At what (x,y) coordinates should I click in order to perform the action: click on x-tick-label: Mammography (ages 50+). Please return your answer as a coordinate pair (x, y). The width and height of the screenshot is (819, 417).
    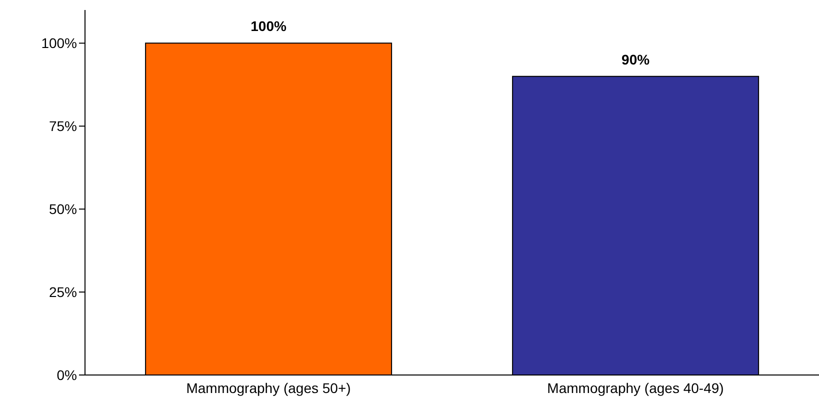
    Looking at the image, I should click on (268, 388).